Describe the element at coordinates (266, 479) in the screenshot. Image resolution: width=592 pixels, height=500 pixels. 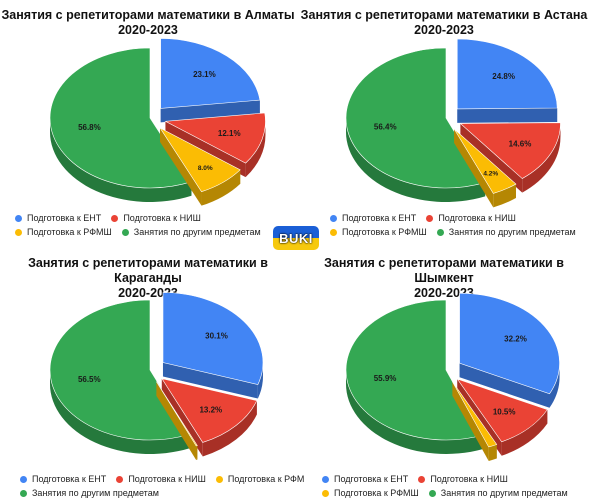
I see `legend-label: Подготовка к РФМ` at that location.